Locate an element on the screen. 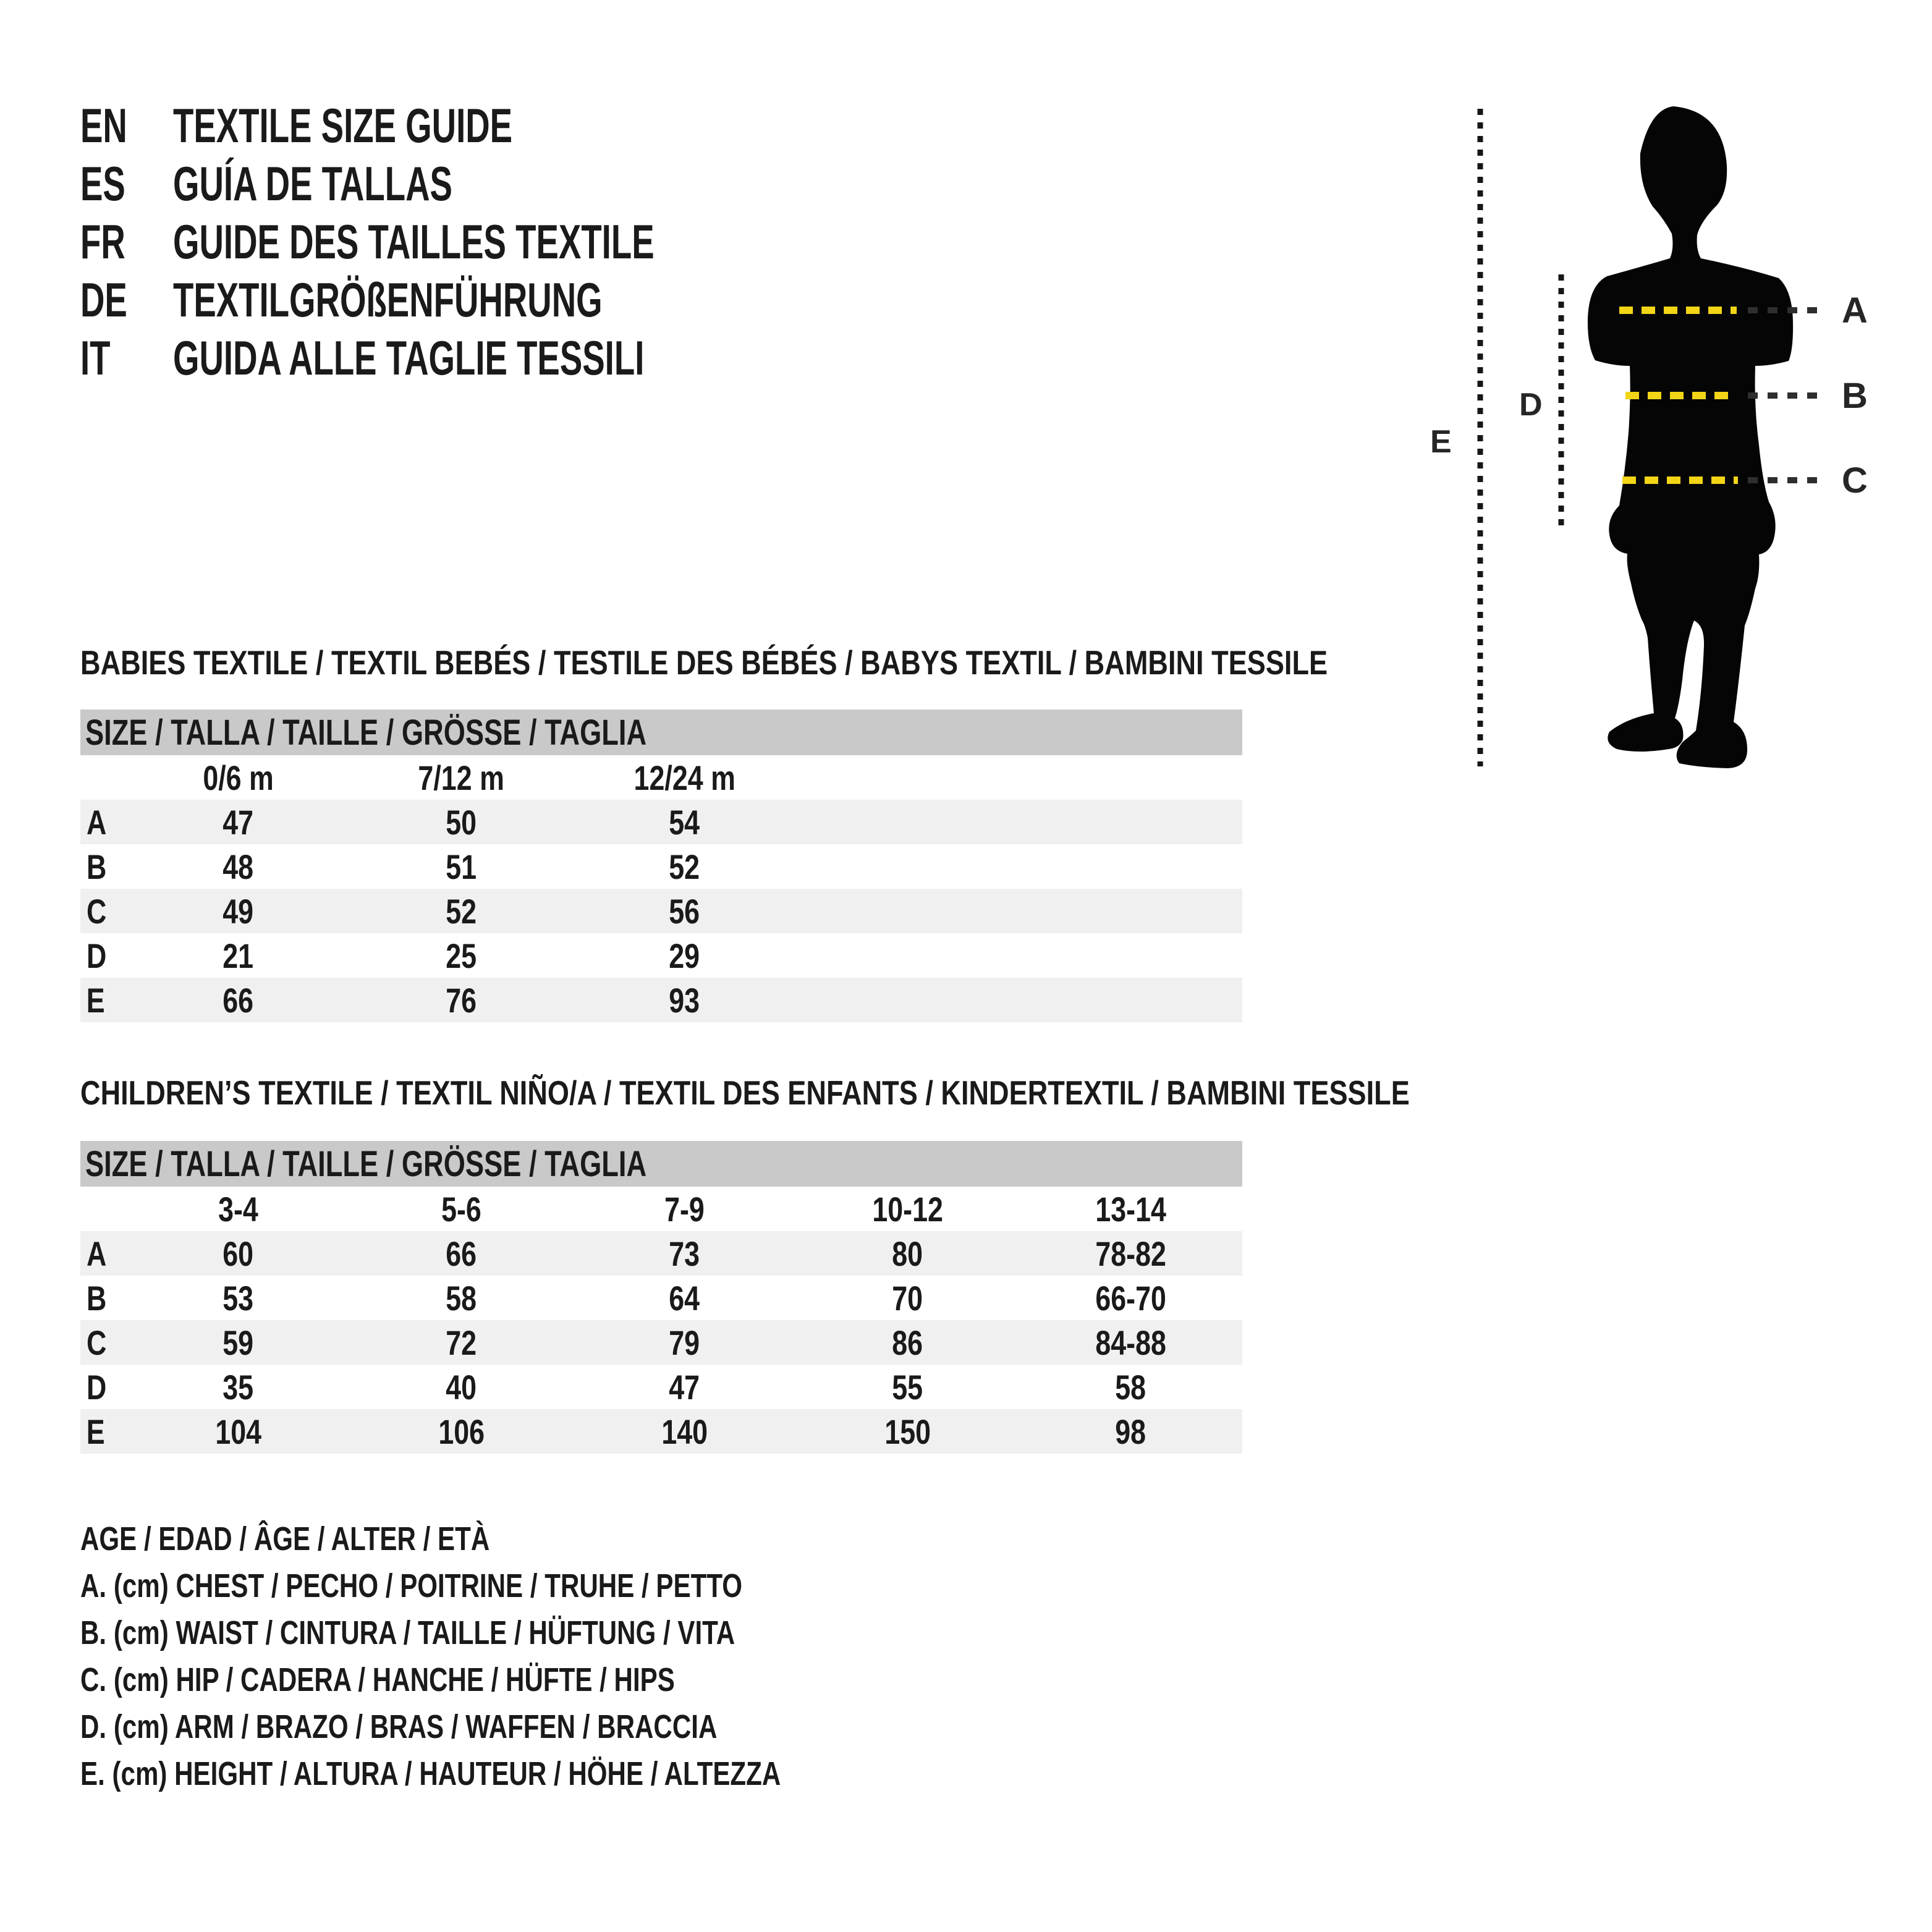 This screenshot has width=1932, height=1932. table-row: A 47 50 54 is located at coordinates (661, 822).